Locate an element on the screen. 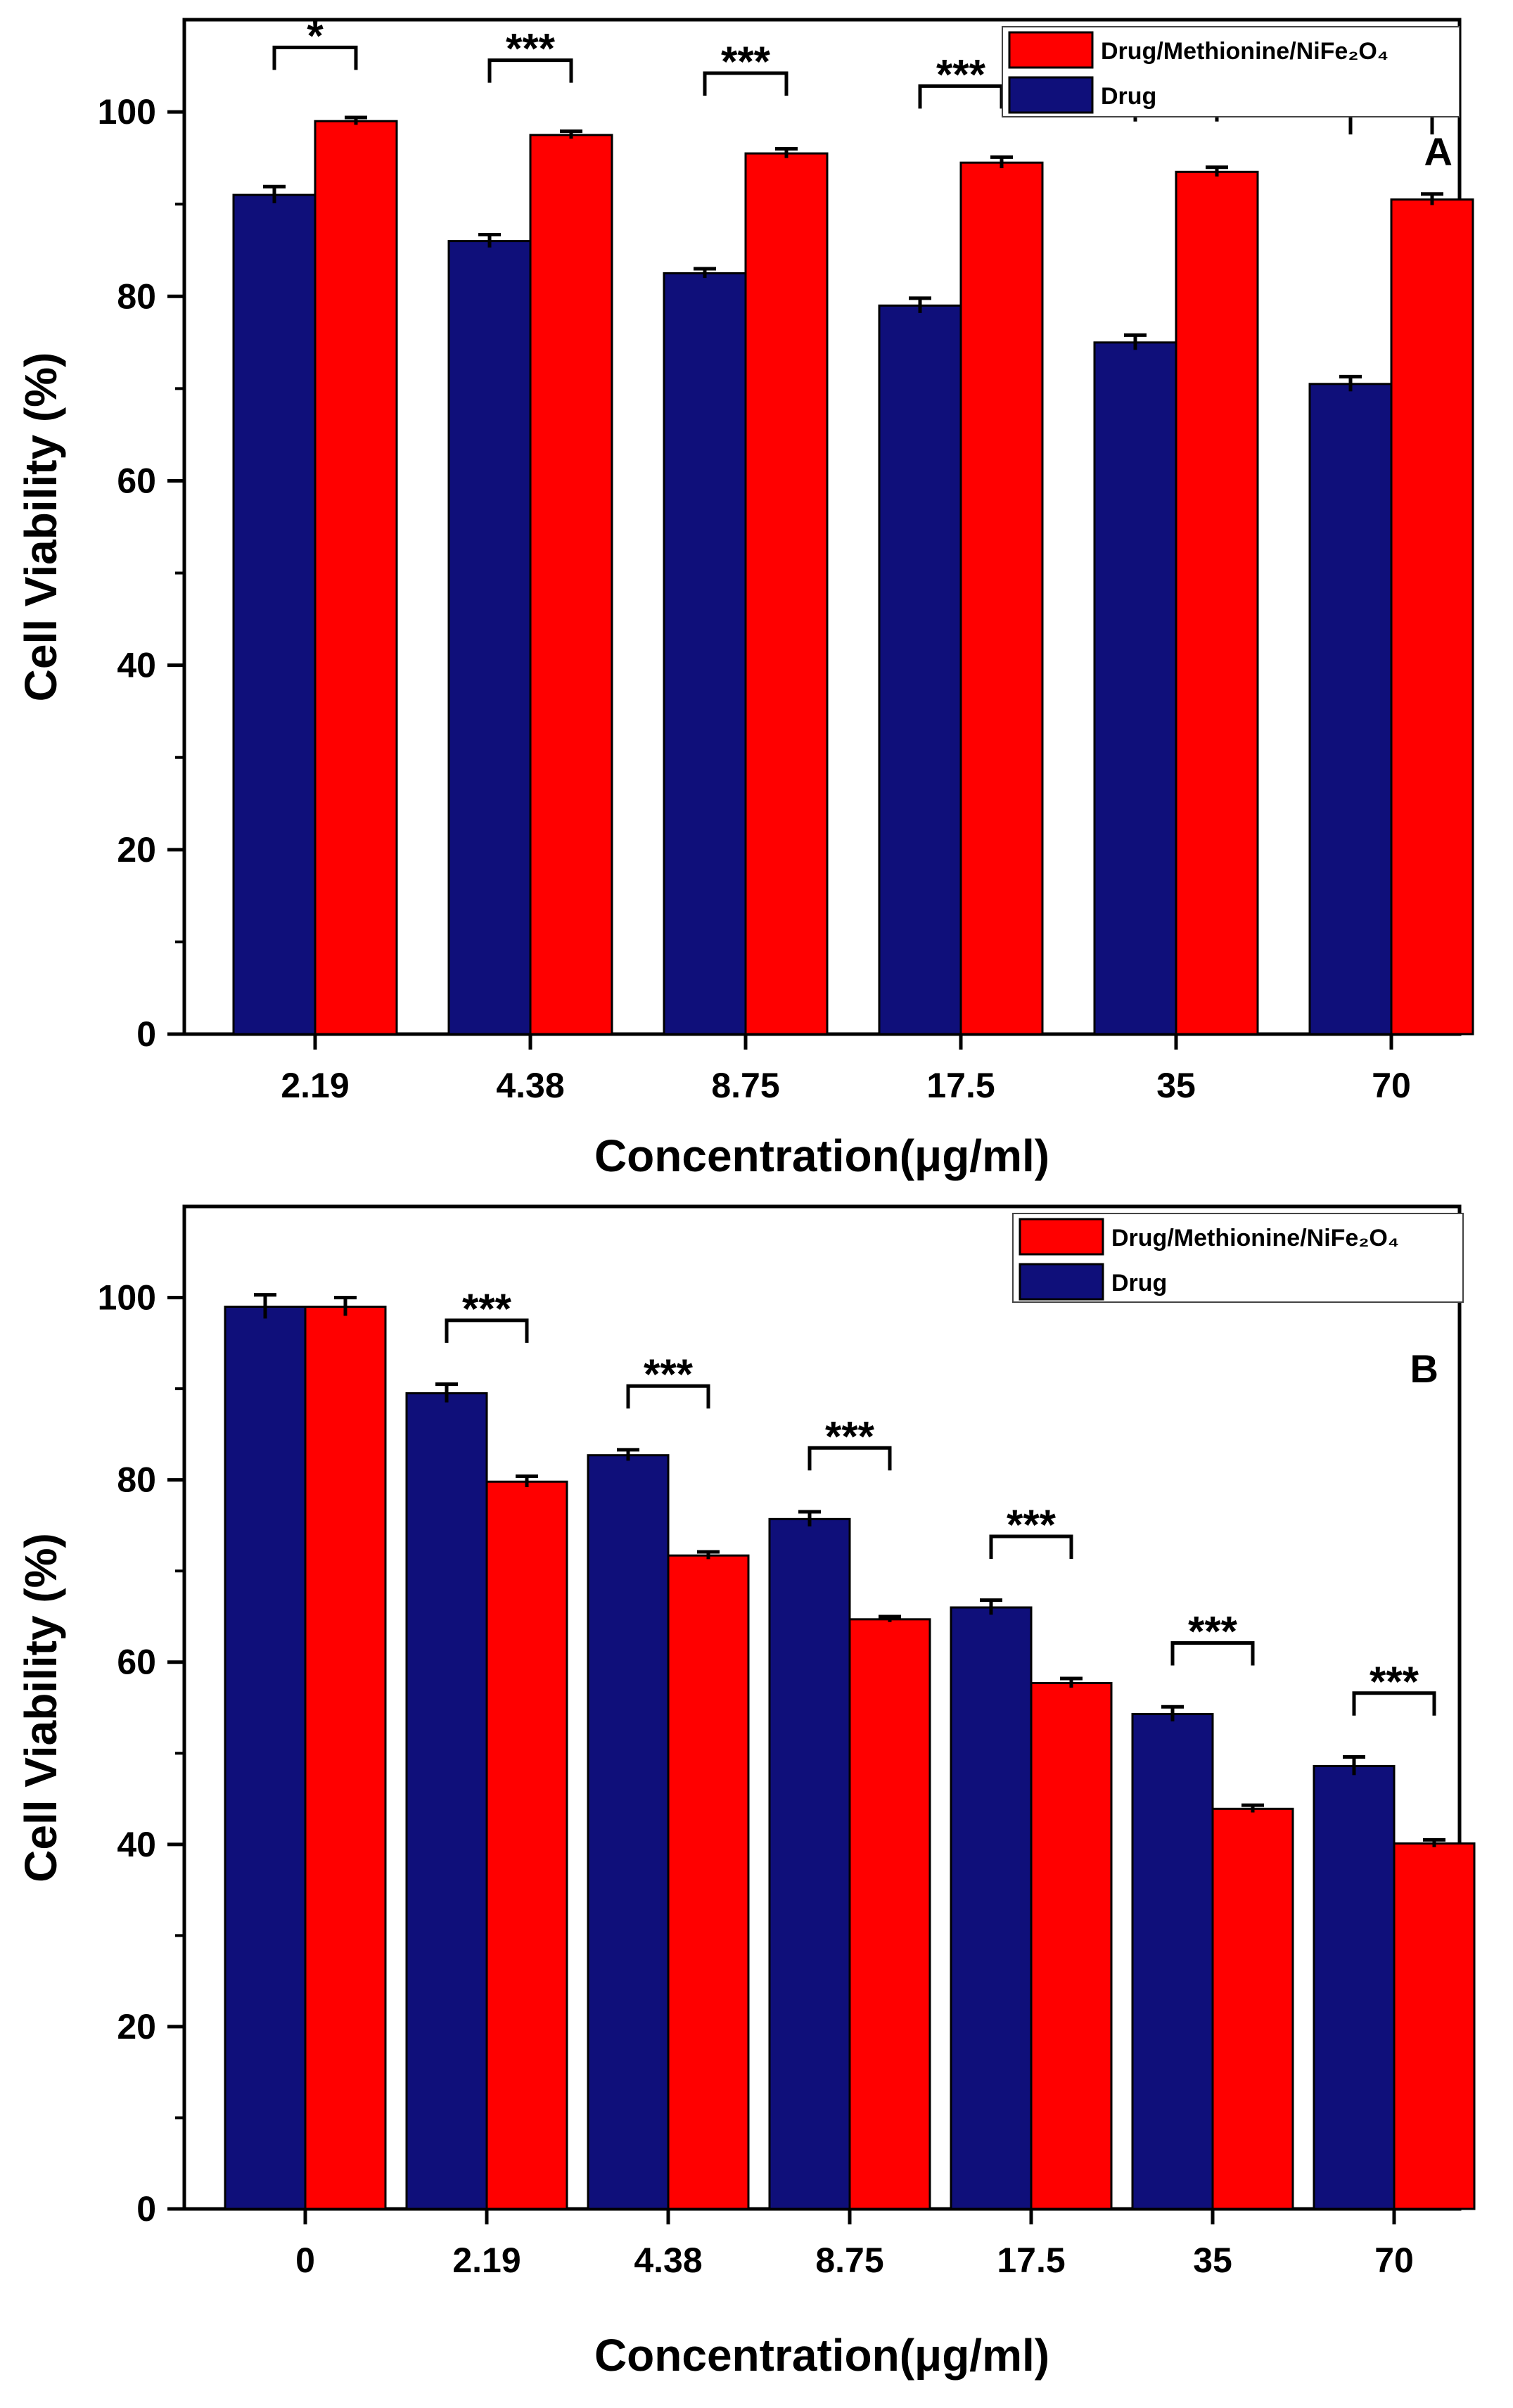 The height and width of the screenshot is (2408, 1513). panel-label: A is located at coordinates (1438, 151).